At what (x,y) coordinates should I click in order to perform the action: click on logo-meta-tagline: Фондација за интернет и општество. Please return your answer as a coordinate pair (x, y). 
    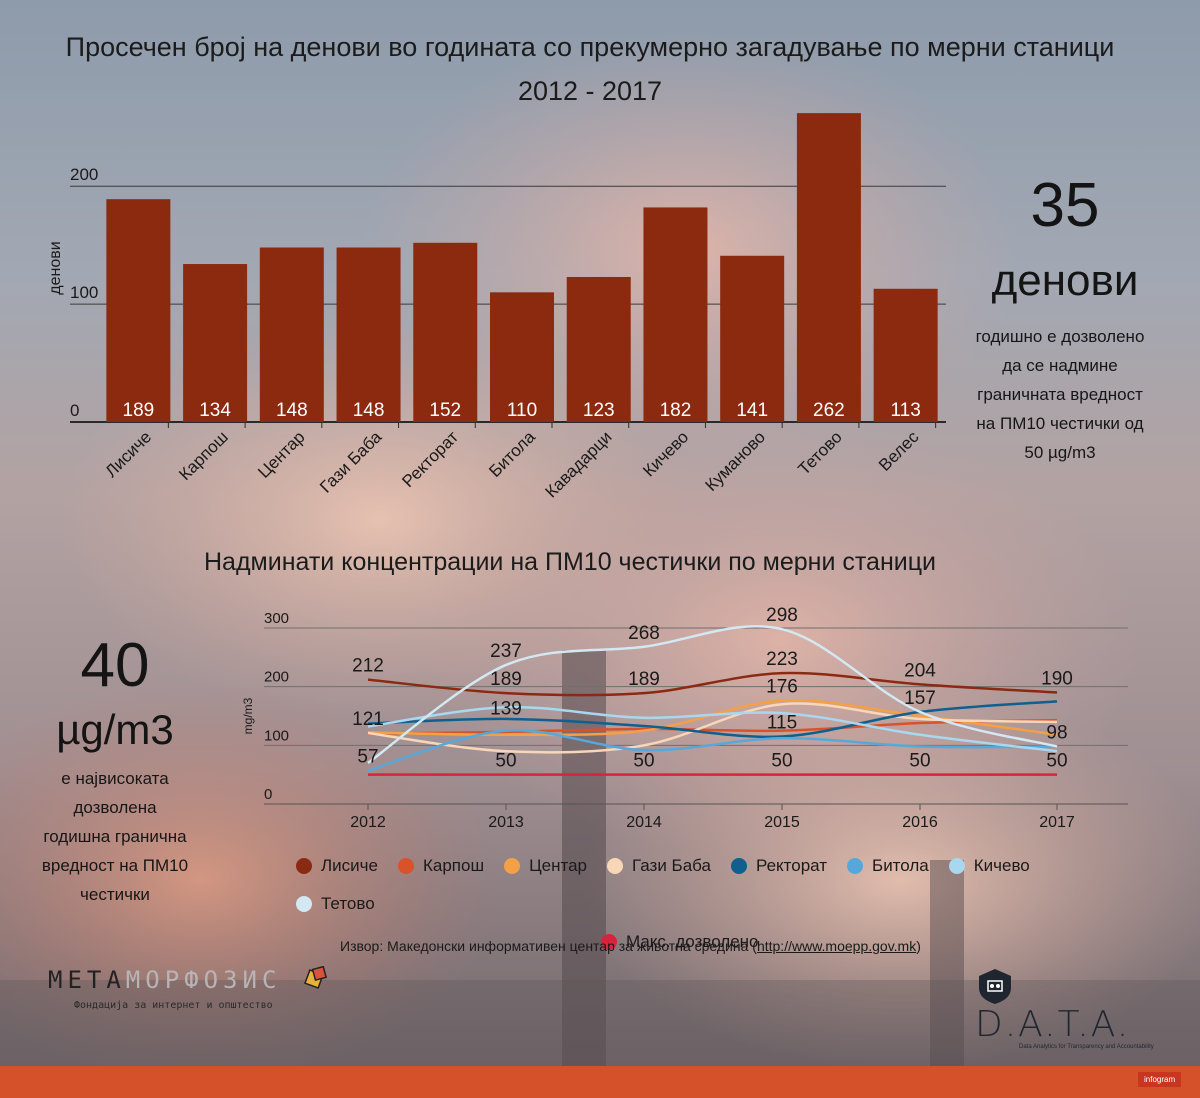
    Looking at the image, I should click on (173, 1005).